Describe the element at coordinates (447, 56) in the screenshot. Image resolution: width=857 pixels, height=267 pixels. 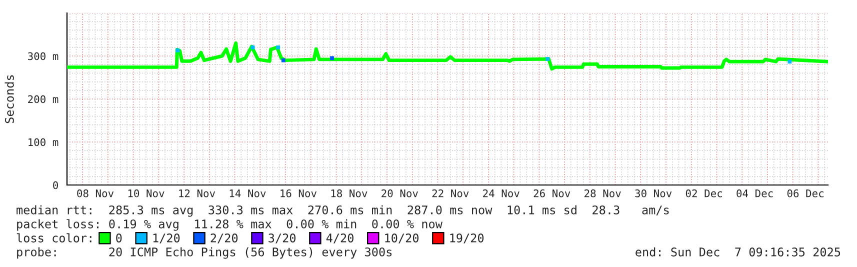
I see `line-series` at that location.